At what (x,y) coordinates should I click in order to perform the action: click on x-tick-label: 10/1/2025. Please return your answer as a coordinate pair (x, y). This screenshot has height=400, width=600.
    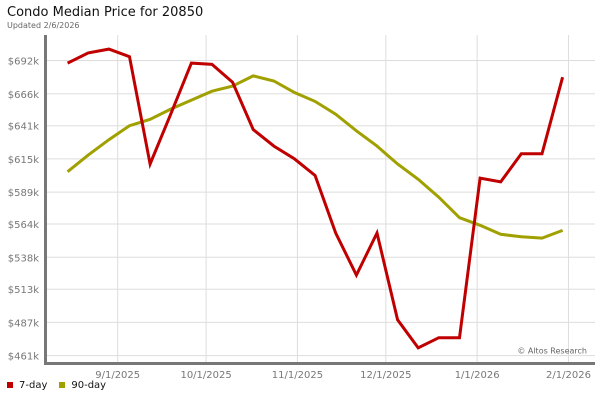
    Looking at the image, I should click on (205, 375).